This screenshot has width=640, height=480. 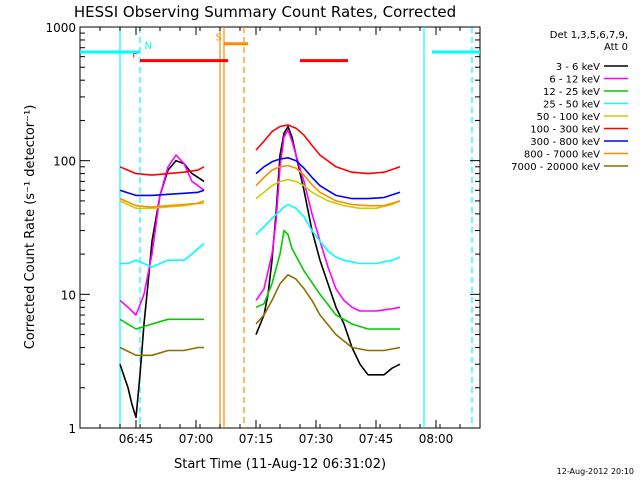 What do you see at coordinates (280, 464) in the screenshot?
I see `x-axis-label: Start Time (11-Aug-12 06:31:02)` at bounding box center [280, 464].